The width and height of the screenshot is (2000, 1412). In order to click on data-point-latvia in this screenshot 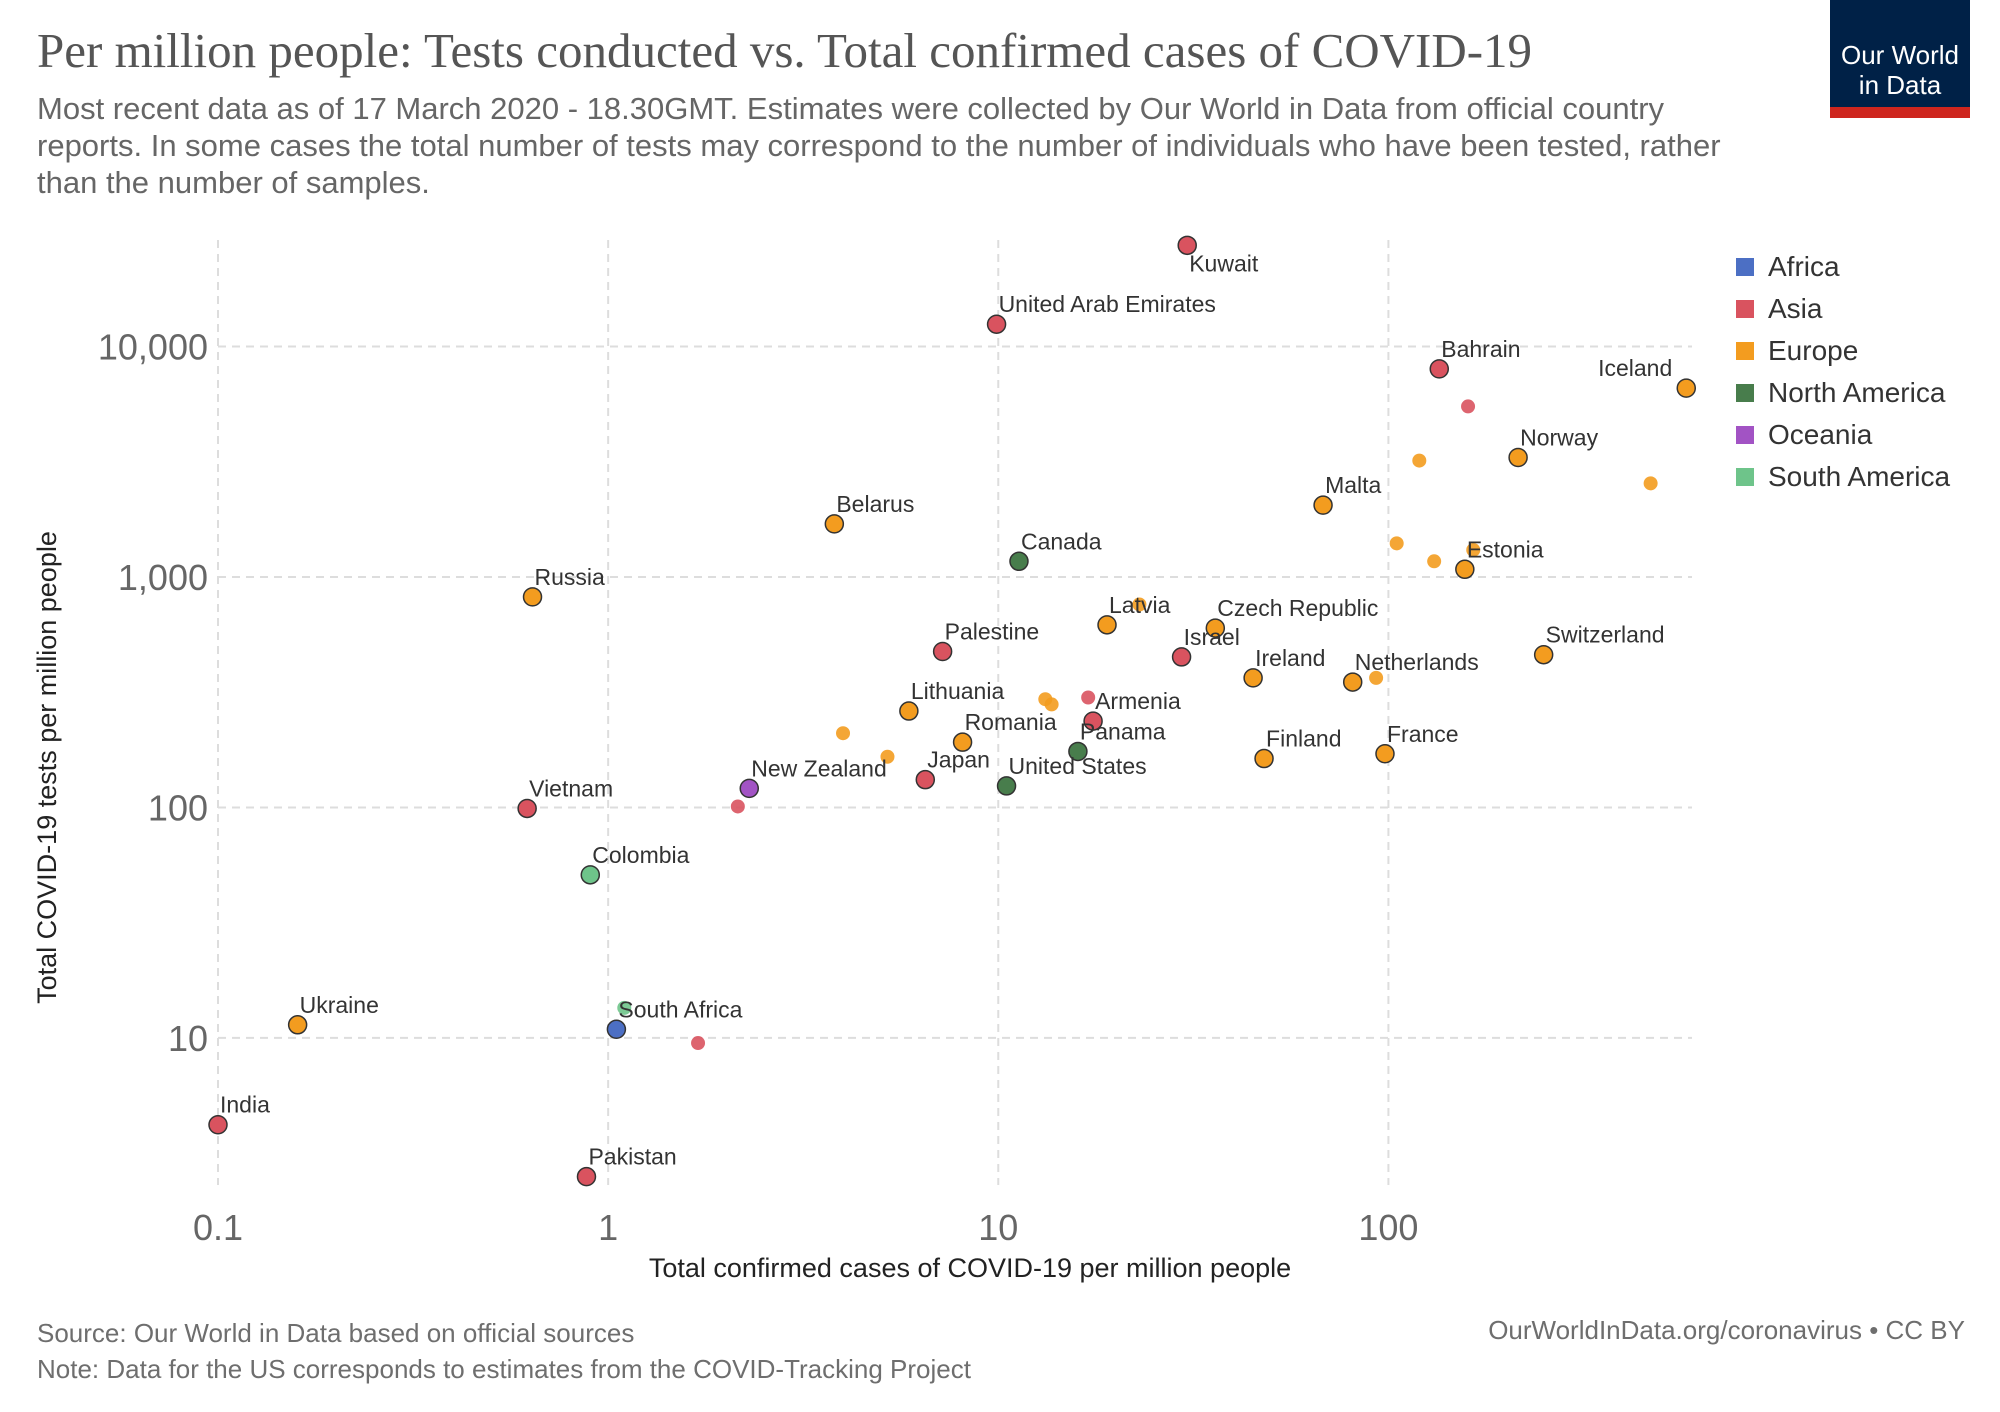, I will do `click(1107, 625)`.